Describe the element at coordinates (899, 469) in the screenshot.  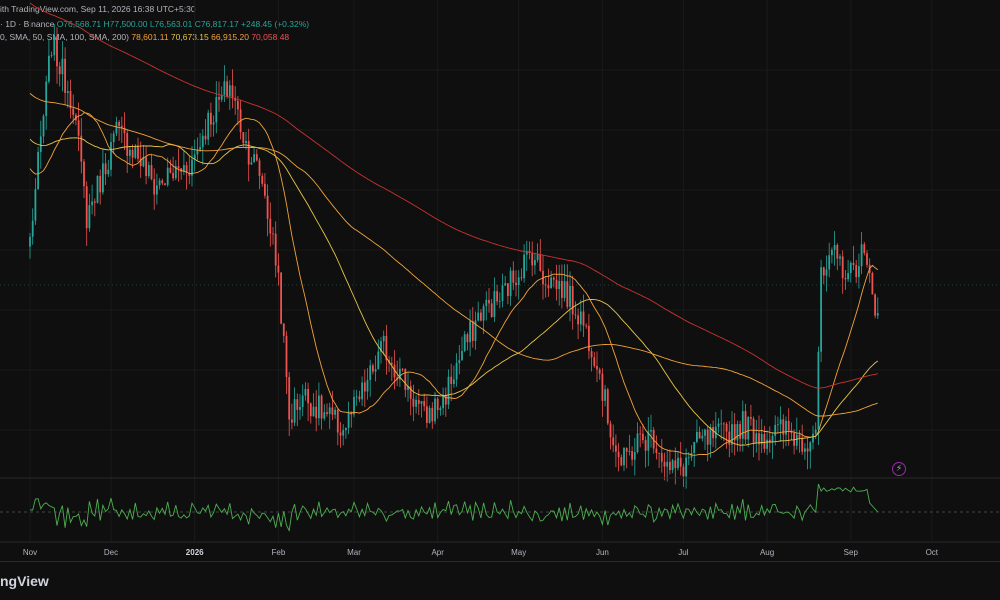
I see `lightning-icon: ⚡` at that location.